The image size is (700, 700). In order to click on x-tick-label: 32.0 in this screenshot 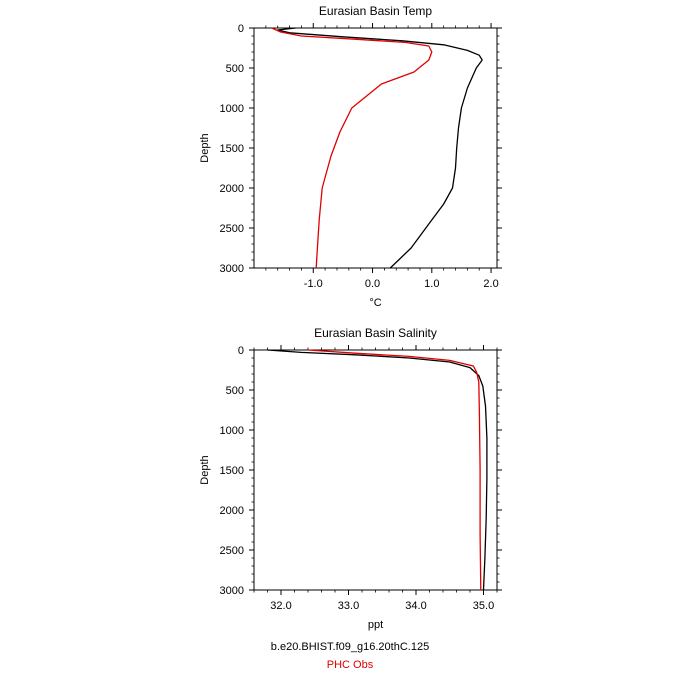, I will do `click(280, 606)`.